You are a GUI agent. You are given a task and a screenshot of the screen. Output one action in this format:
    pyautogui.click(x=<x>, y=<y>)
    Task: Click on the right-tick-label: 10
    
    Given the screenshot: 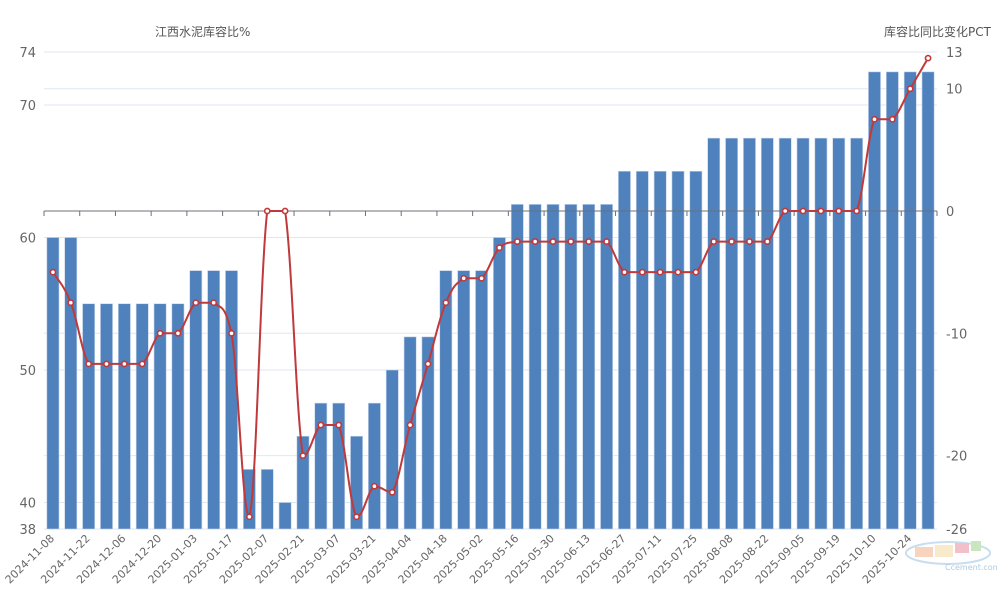 What is the action you would take?
    pyautogui.click(x=954, y=90)
    